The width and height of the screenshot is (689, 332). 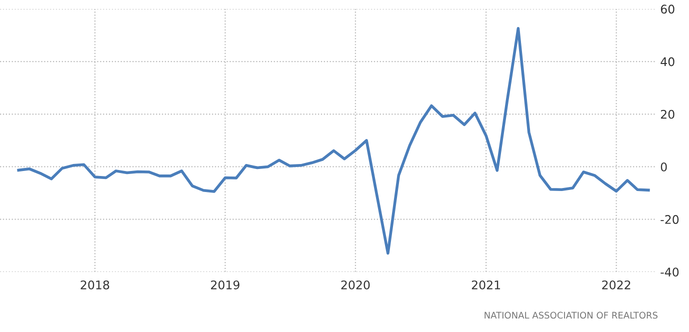 What do you see at coordinates (355, 285) in the screenshot?
I see `x-tick-label: 2020` at bounding box center [355, 285].